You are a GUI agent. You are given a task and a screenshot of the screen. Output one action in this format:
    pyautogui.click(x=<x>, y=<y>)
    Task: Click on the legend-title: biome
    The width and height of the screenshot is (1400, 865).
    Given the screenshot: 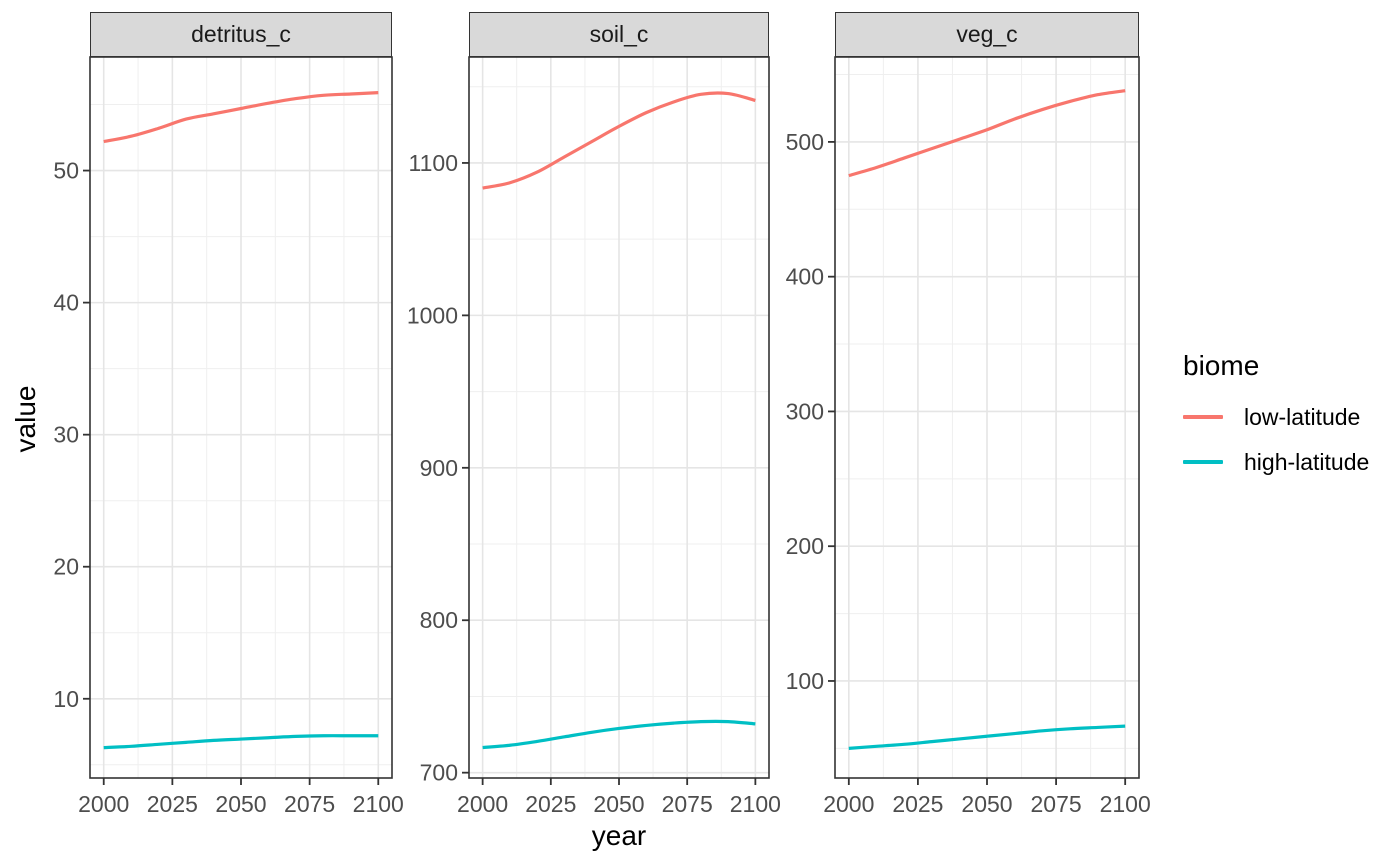 What is the action you would take?
    pyautogui.click(x=1221, y=365)
    